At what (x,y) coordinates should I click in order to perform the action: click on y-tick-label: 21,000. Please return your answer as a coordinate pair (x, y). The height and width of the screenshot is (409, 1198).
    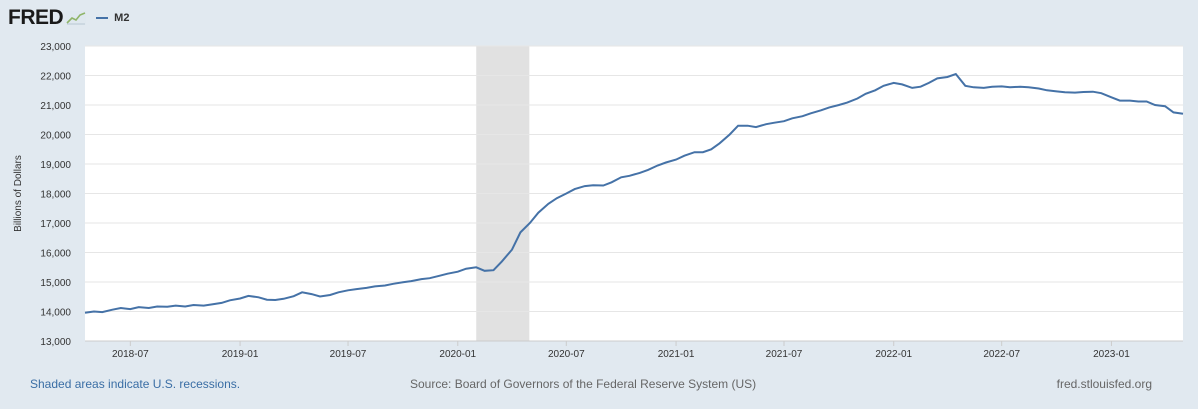
    Looking at the image, I should click on (55, 106).